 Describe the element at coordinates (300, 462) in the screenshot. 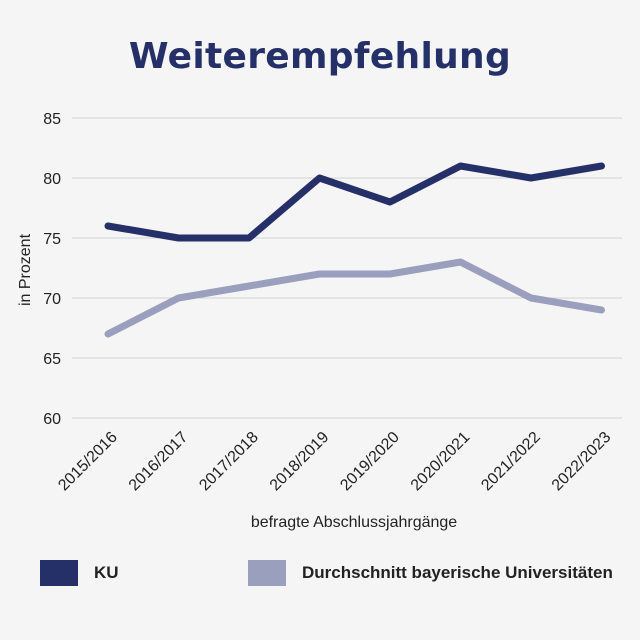

I see `x-tick-label: 2018/2019` at that location.